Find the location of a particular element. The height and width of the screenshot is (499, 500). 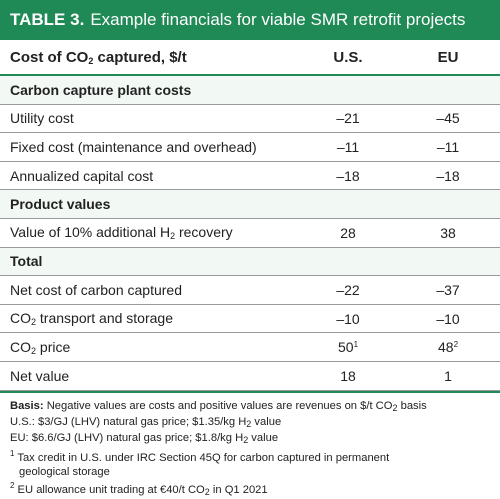

cell-eu: –45 is located at coordinates (448, 118).